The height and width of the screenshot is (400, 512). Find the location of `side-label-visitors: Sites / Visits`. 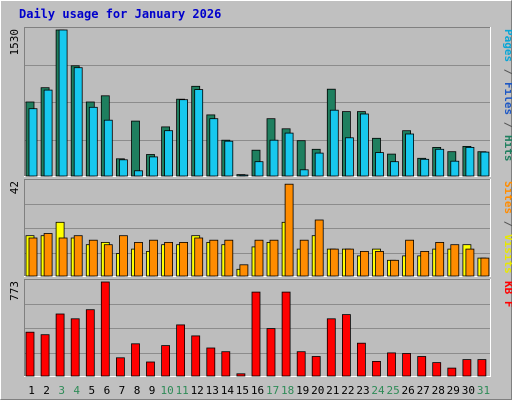

side-label-visitors: Sites / Visits is located at coordinates (507, 227).